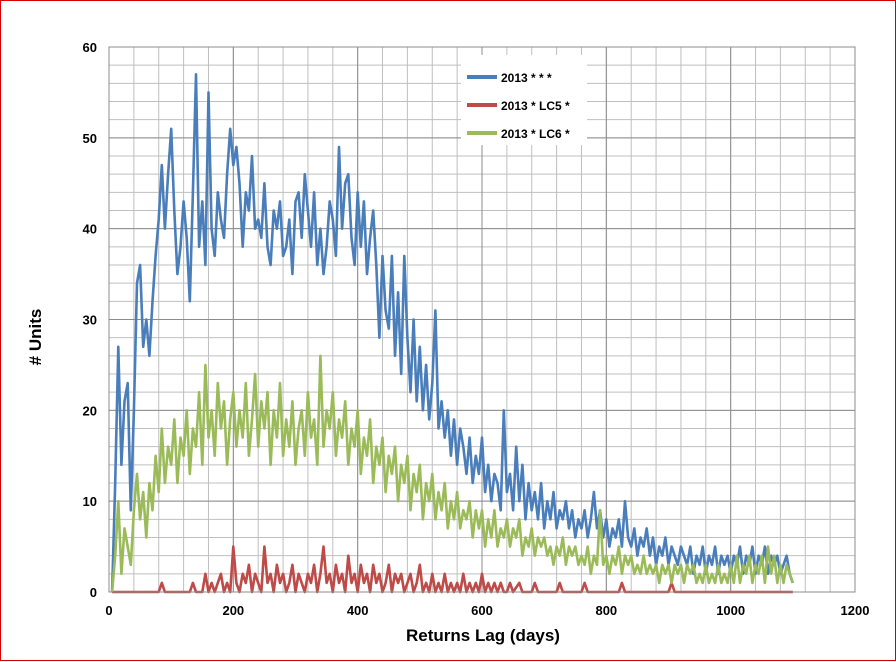 Image resolution: width=896 pixels, height=662 pixels. What do you see at coordinates (90, 47) in the screenshot?
I see `y-tick-label: 60` at bounding box center [90, 47].